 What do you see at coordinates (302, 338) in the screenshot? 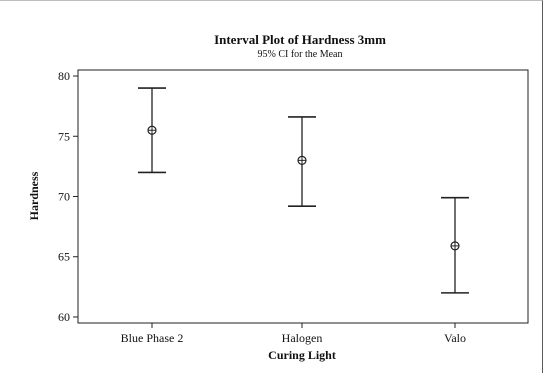
I see `x-category-label-1: Halogen` at bounding box center [302, 338].